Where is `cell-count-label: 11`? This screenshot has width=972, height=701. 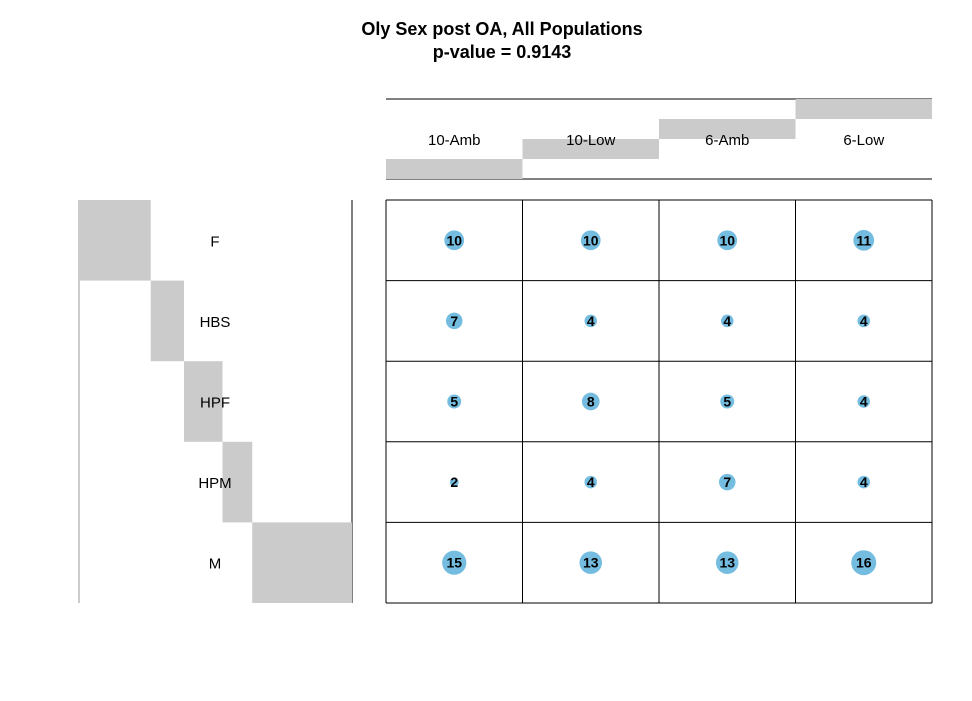
cell-count-label: 11 is located at coordinates (863, 240).